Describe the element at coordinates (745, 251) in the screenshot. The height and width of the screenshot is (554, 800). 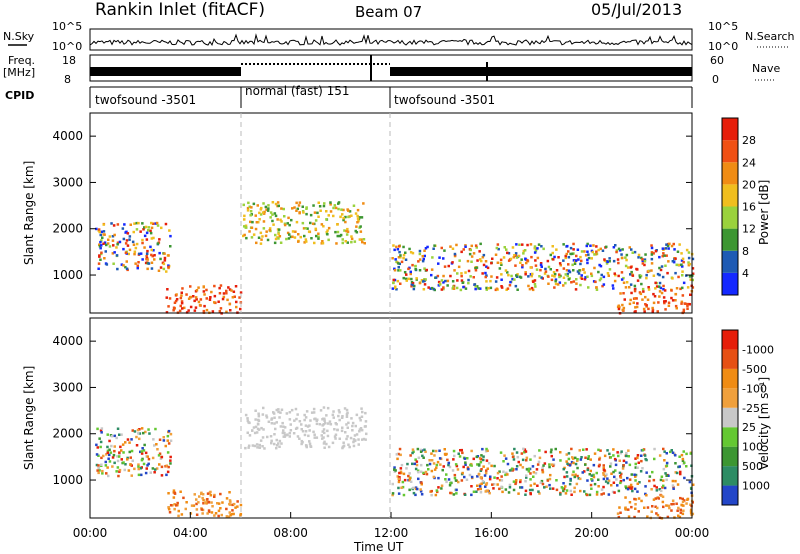
I see `colorbar-tick-label: 8` at that location.